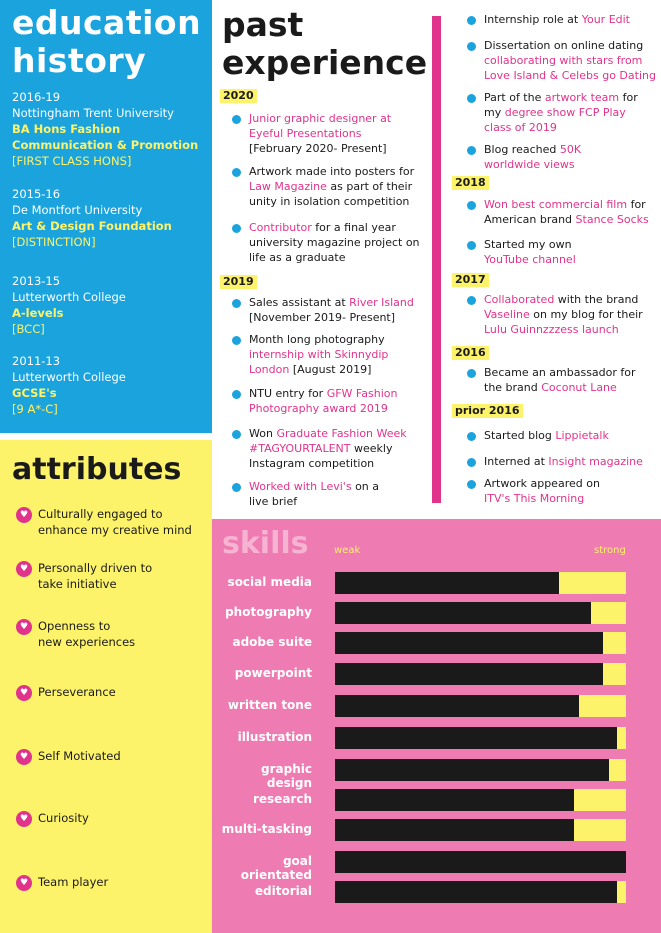  Describe the element at coordinates (564, 157) in the screenshot. I see `experience-item: Blog reached 50K worldwide views` at that location.